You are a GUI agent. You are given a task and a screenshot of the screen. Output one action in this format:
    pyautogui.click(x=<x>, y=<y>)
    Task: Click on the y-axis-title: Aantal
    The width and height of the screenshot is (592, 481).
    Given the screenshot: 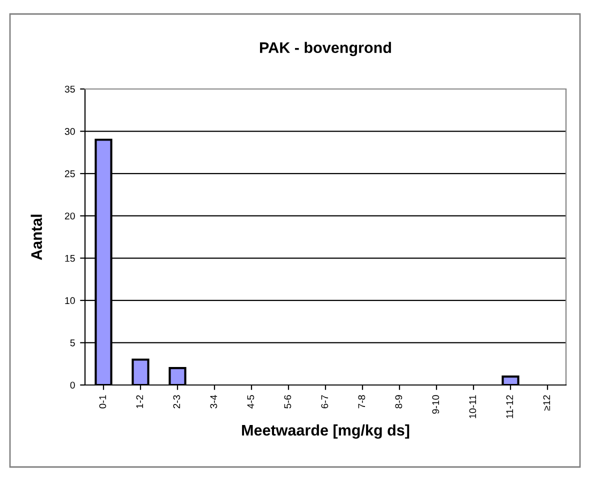 What is the action you would take?
    pyautogui.click(x=36, y=237)
    